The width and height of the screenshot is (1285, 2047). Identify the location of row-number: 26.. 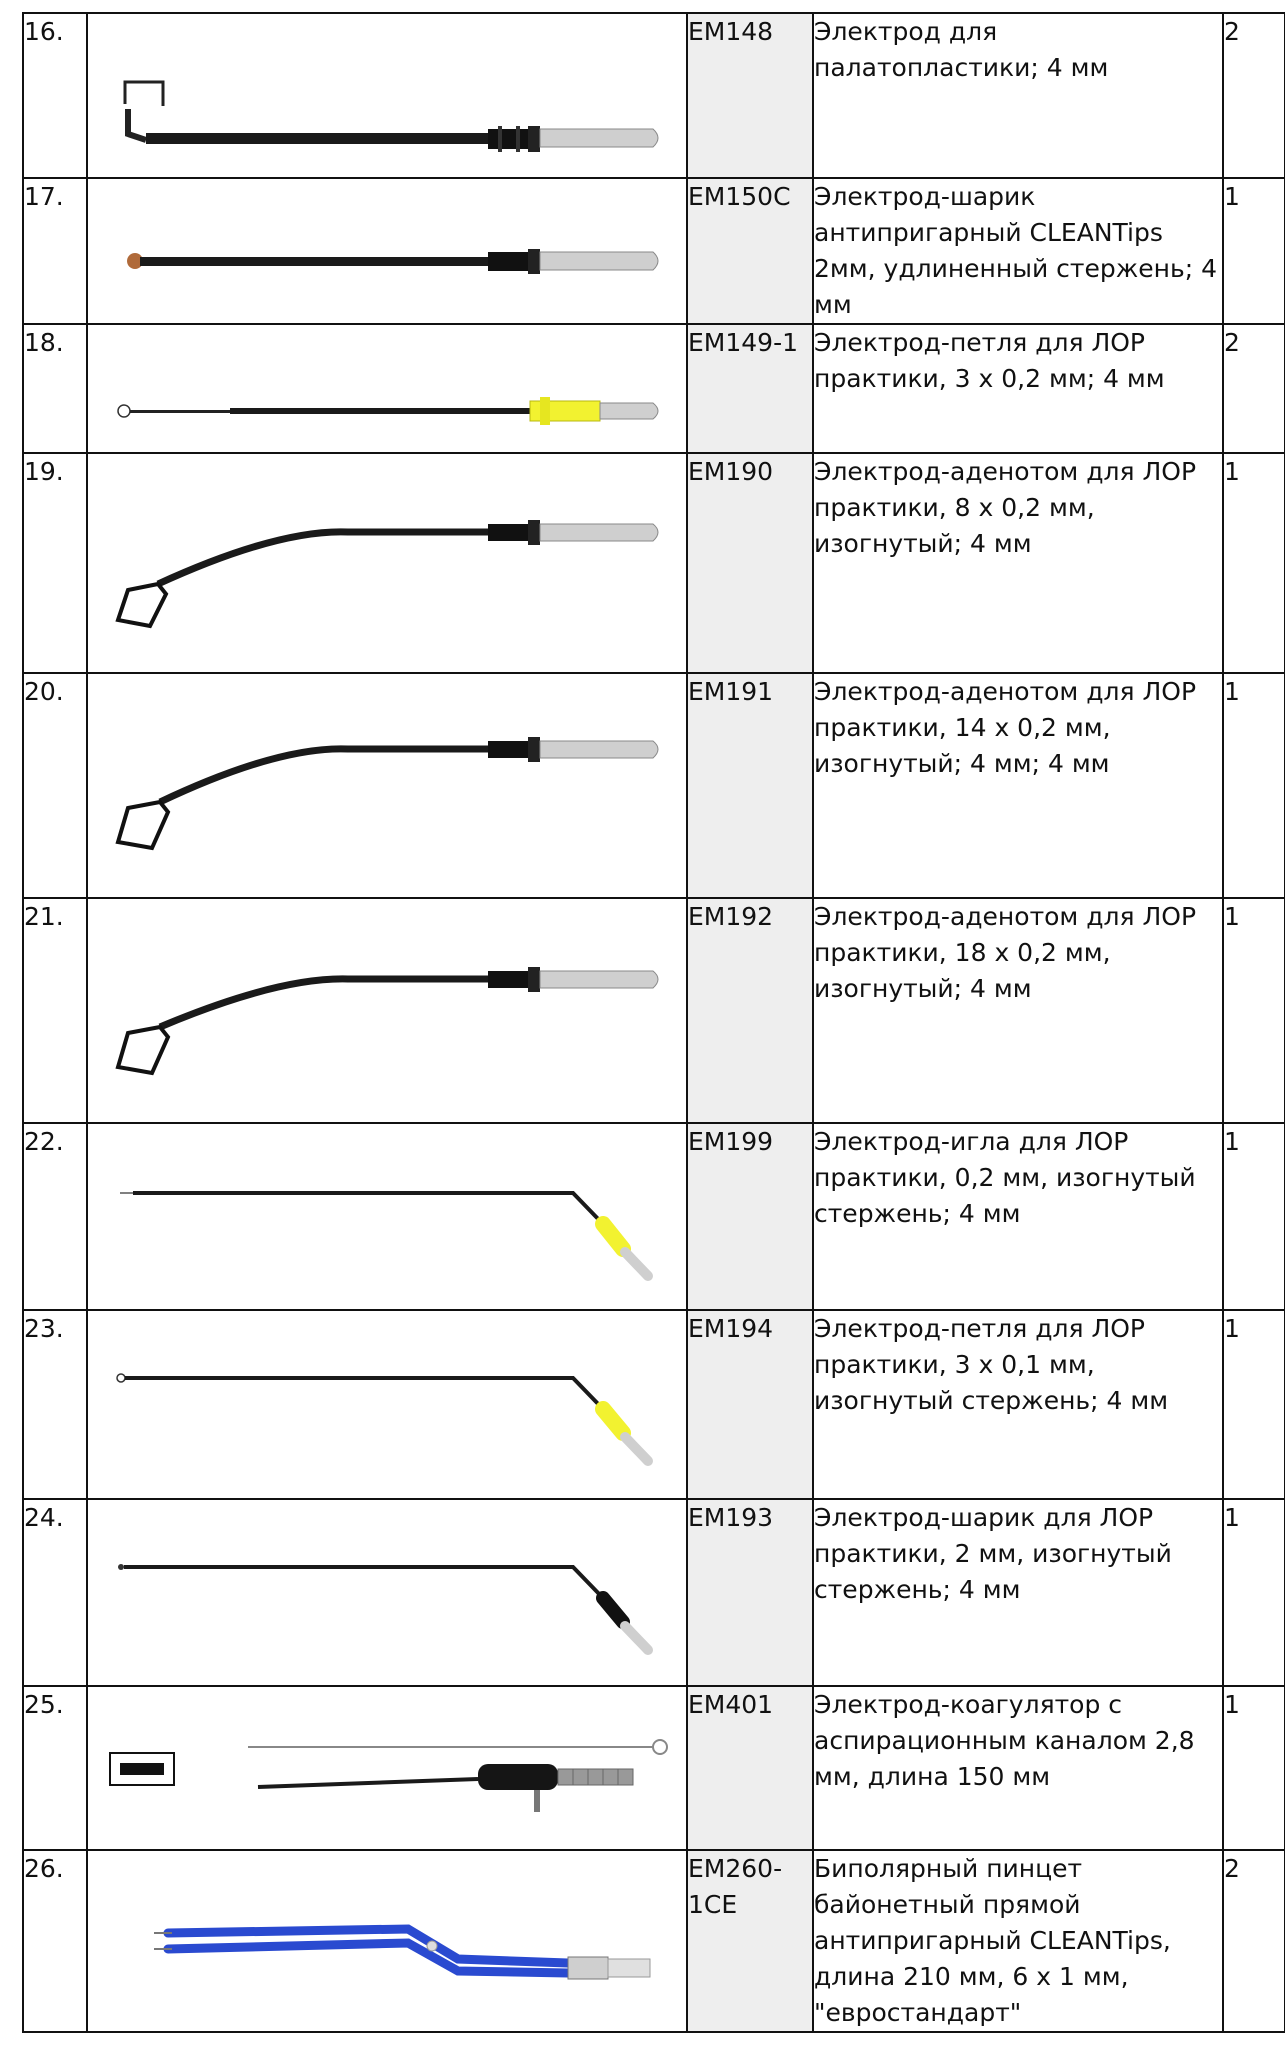
(55, 1941).